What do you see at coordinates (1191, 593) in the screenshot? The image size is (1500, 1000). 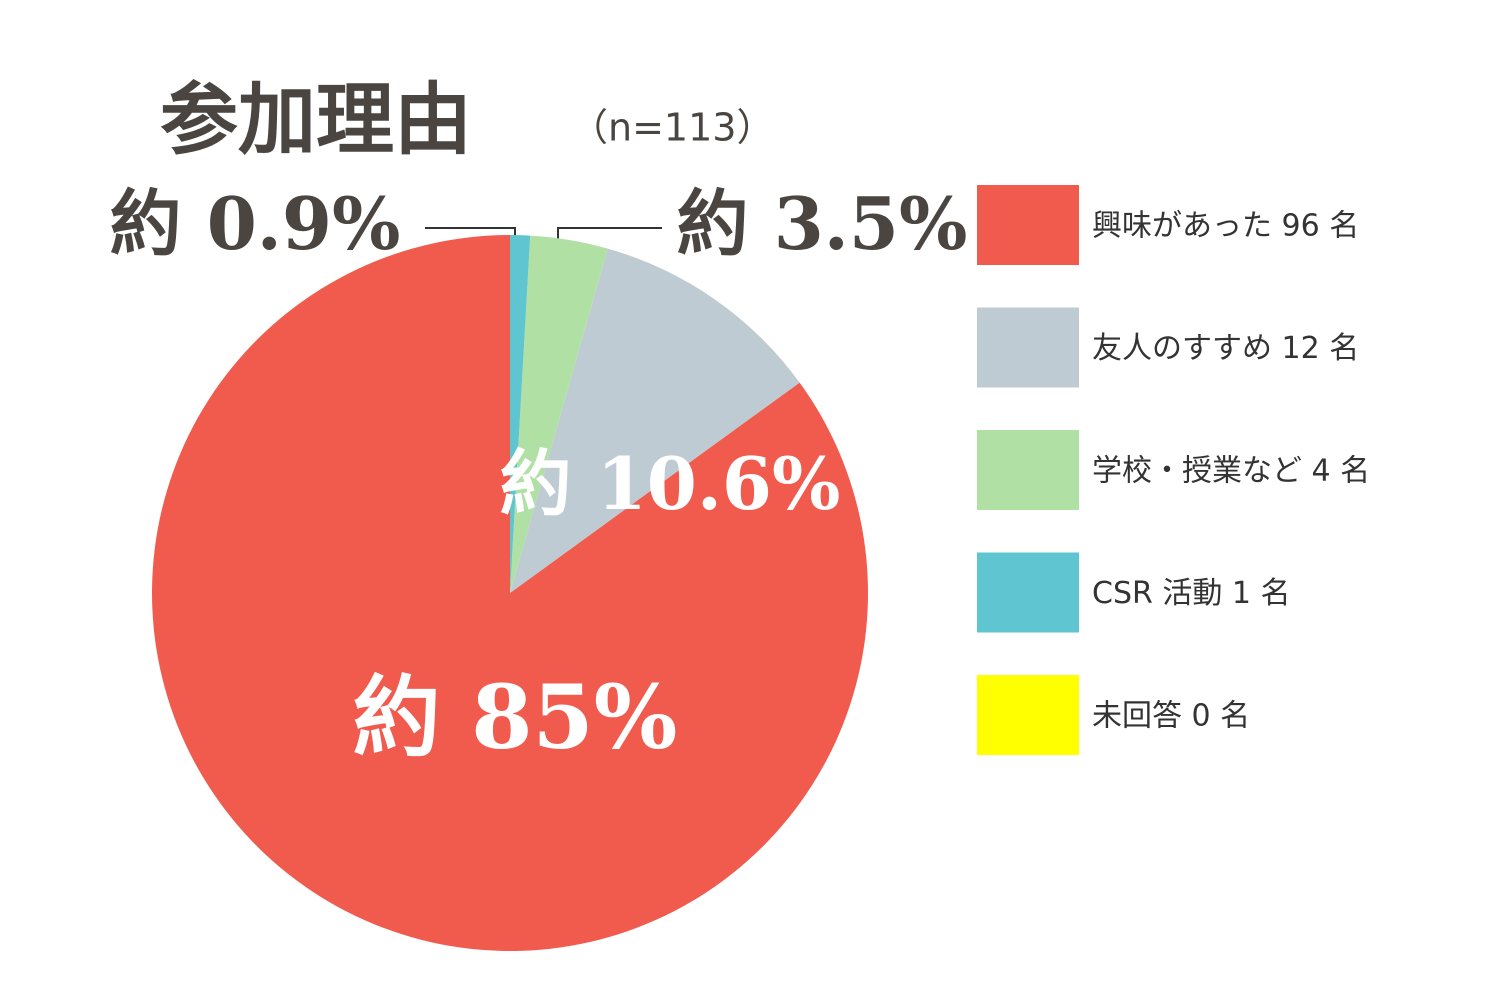 I see `legend-label: CSR 活動 1 名` at bounding box center [1191, 593].